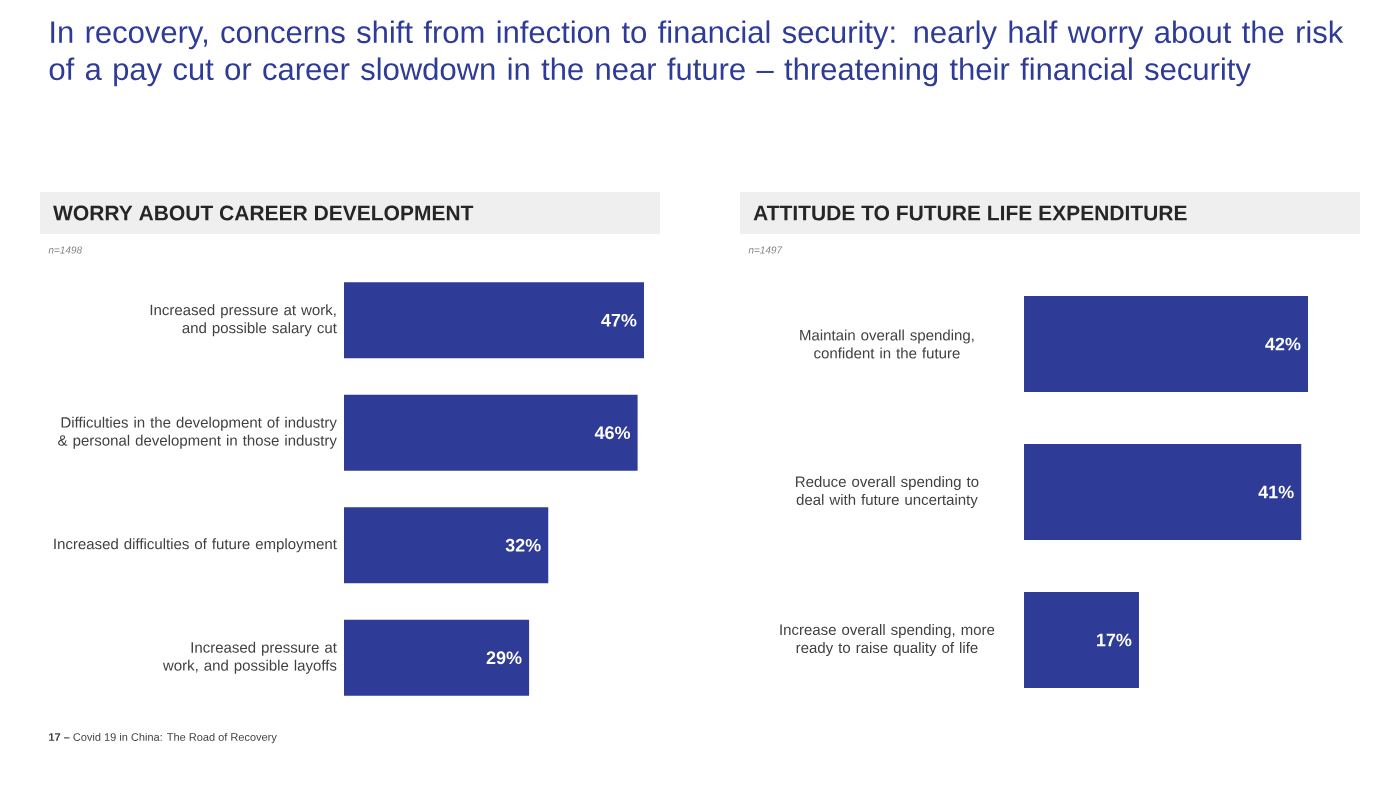 The image size is (1400, 786). Describe the element at coordinates (1114, 640) in the screenshot. I see `data-label: 17%` at that location.